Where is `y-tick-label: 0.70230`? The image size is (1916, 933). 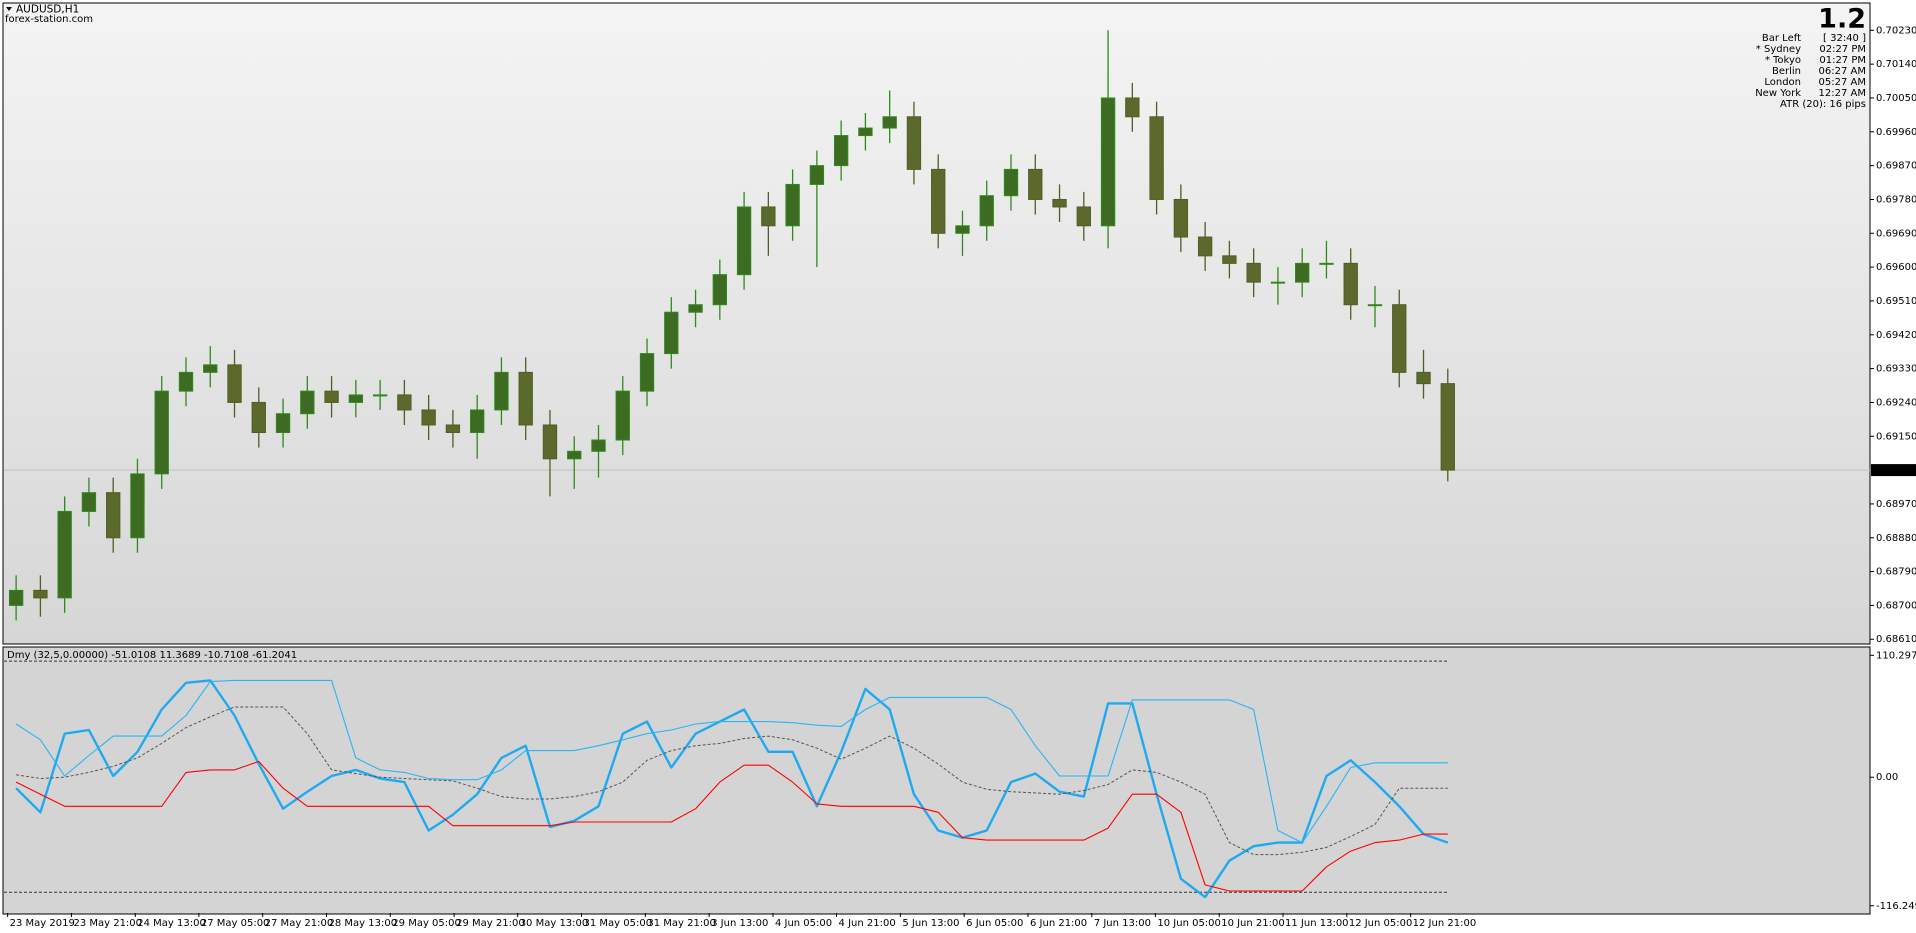 y-tick-label: 0.70230 is located at coordinates (1896, 30).